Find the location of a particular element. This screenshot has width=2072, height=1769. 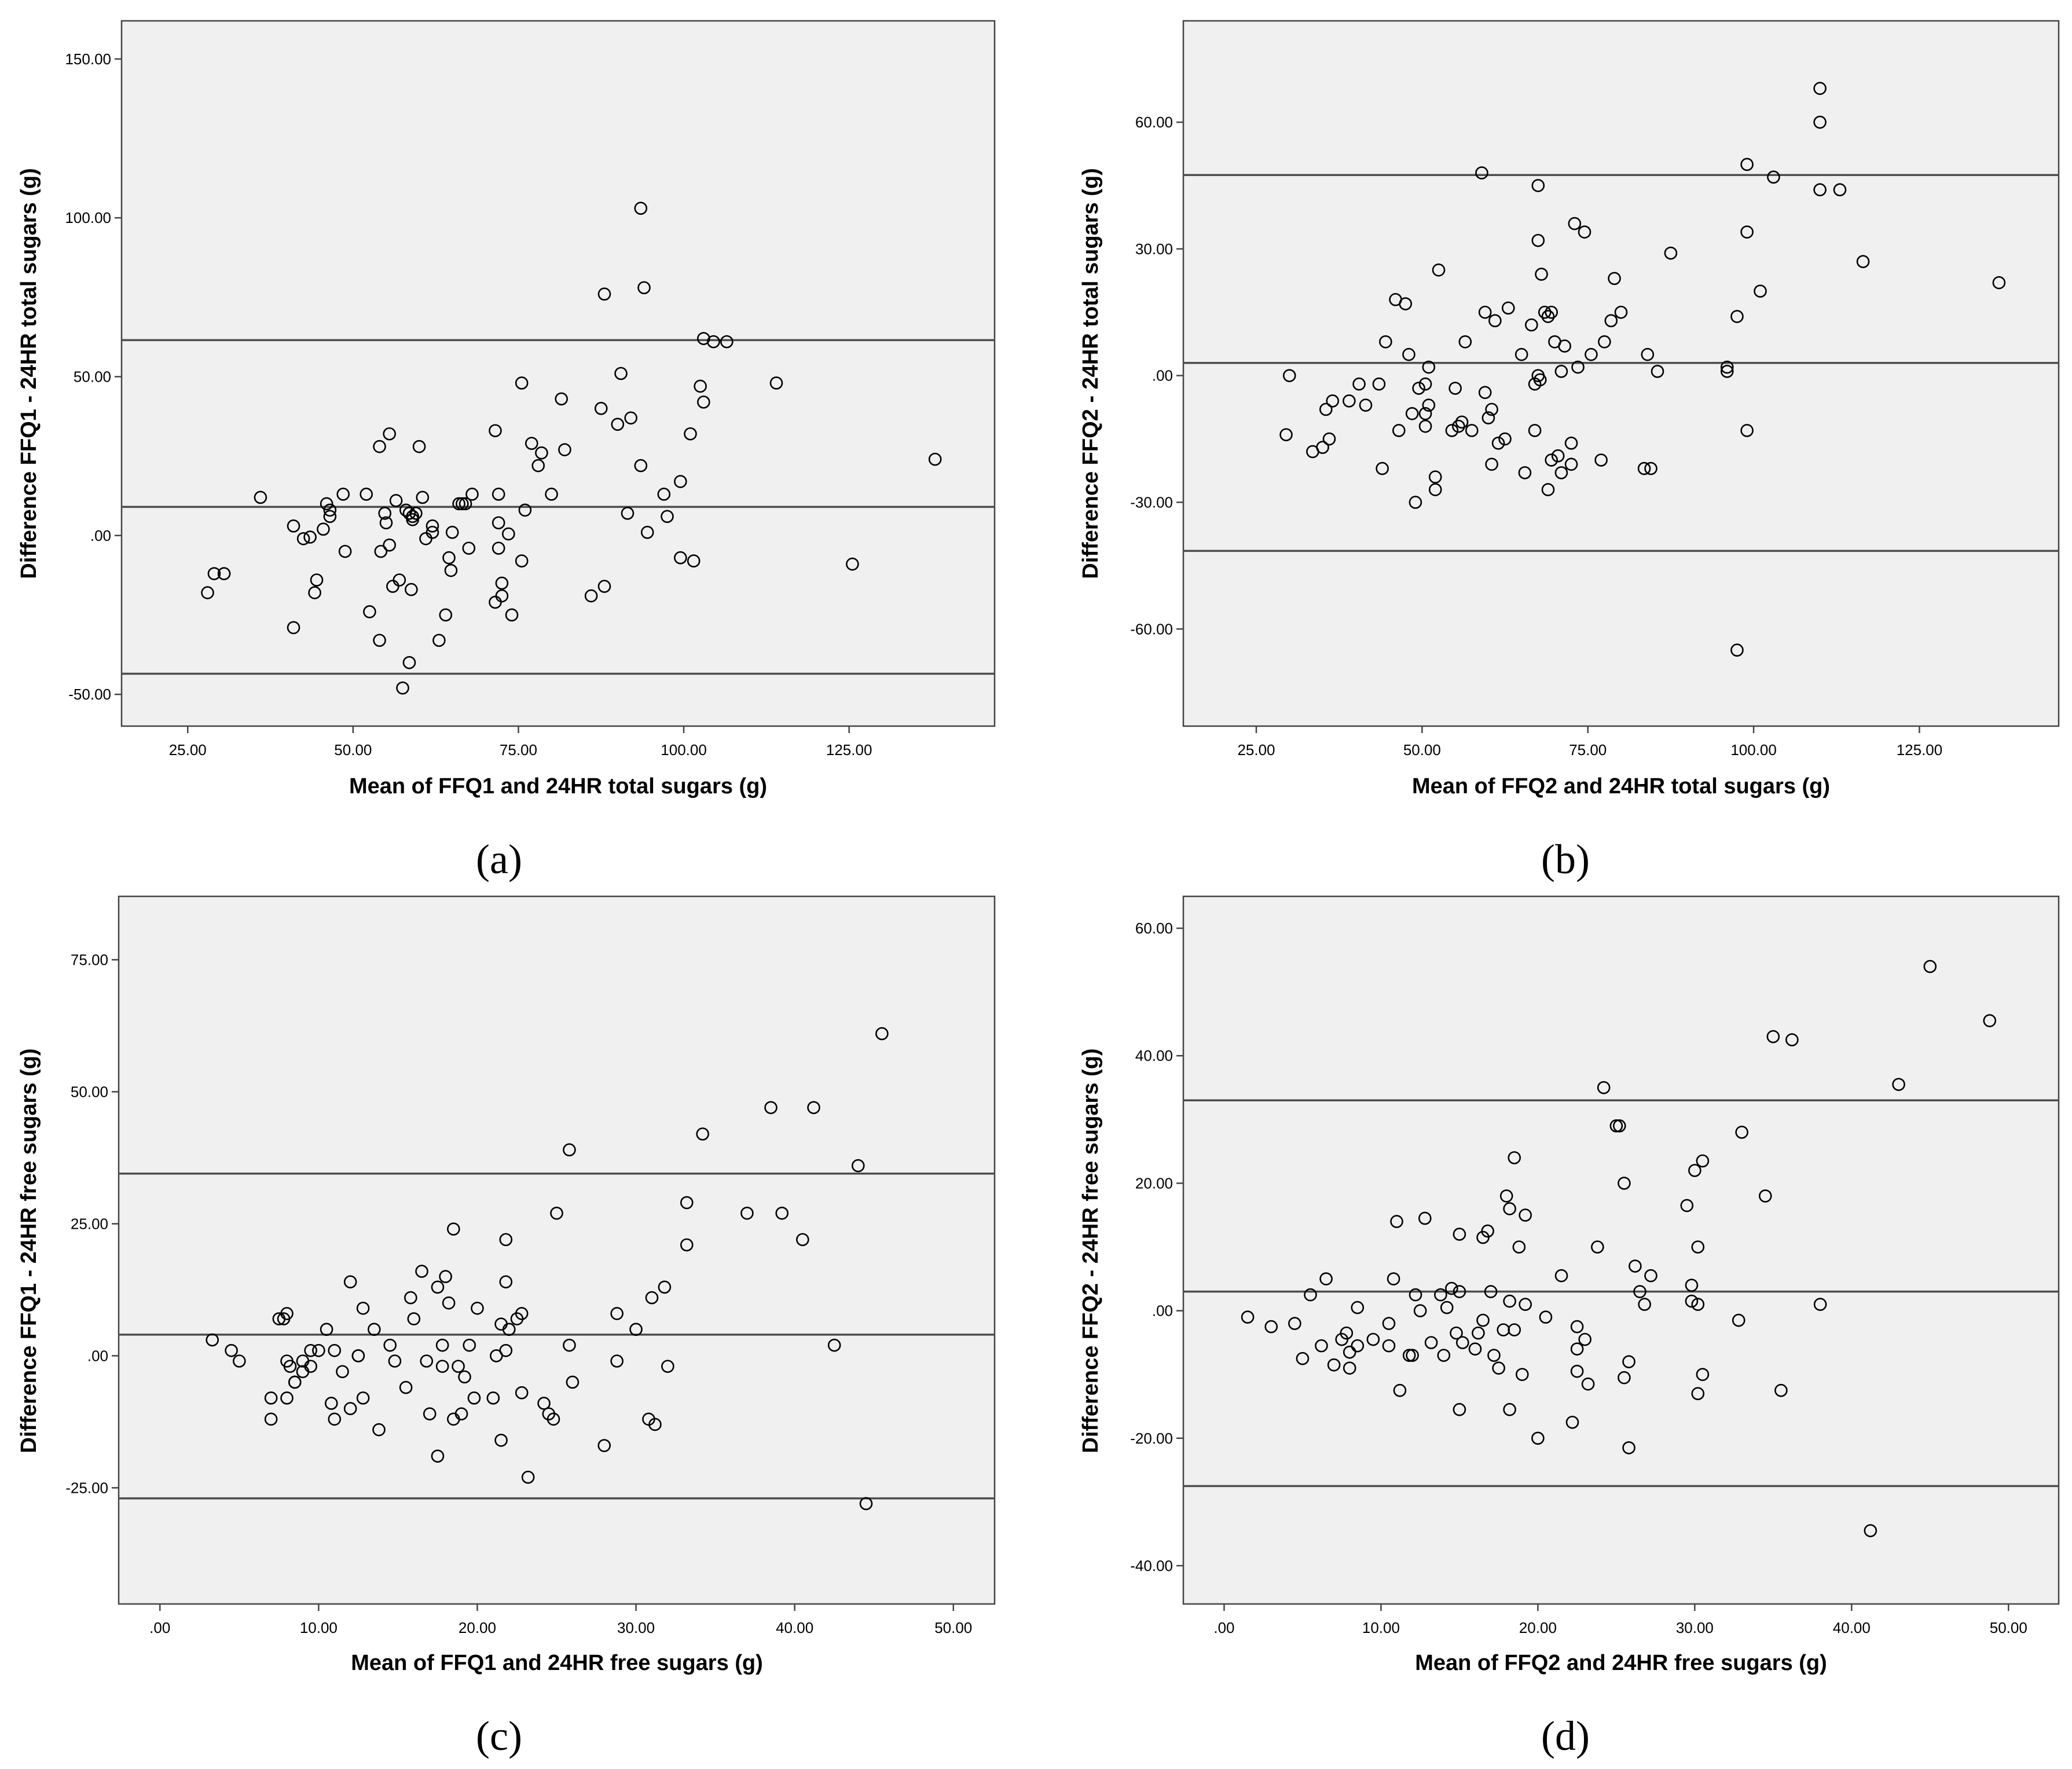

x-tick-label: 25.00 is located at coordinates (1256, 750).